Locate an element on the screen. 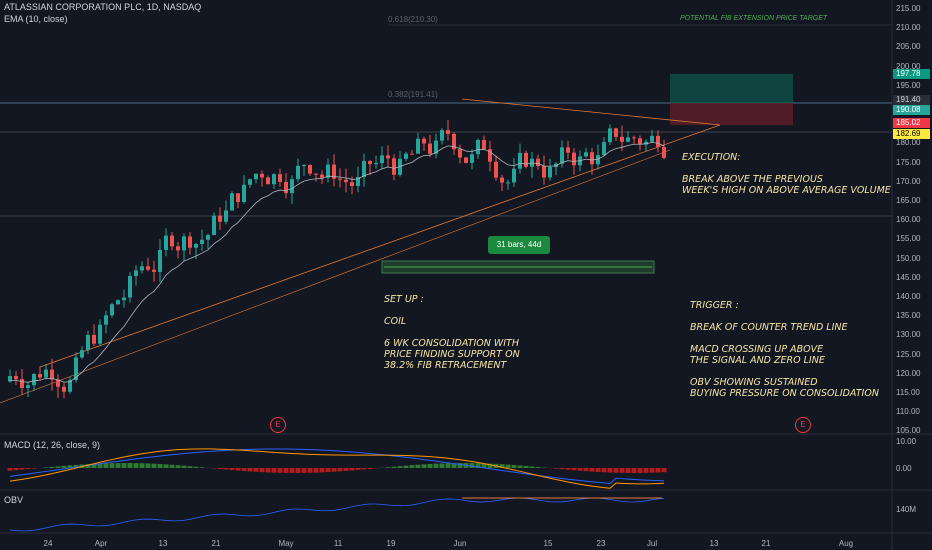  price-axis-label: 165.00 is located at coordinates (908, 200).